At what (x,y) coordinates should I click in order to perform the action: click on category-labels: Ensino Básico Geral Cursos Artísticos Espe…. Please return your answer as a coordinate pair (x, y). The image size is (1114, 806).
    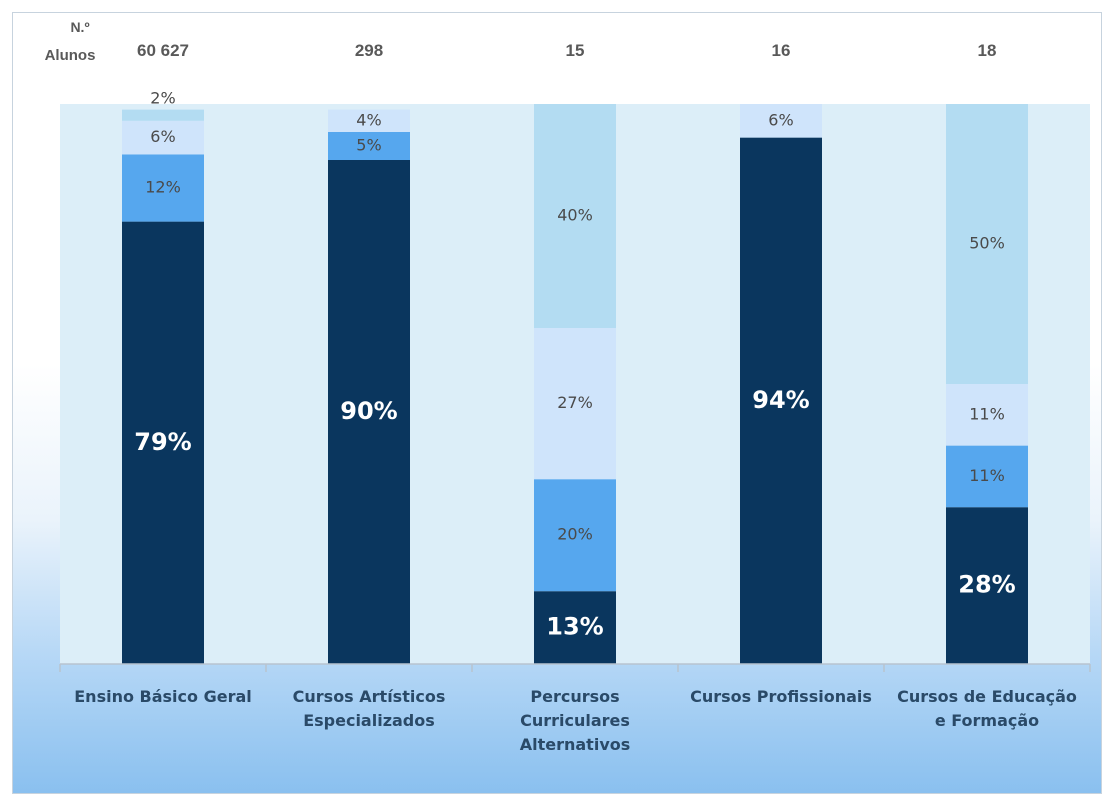
    Looking at the image, I should click on (575, 720).